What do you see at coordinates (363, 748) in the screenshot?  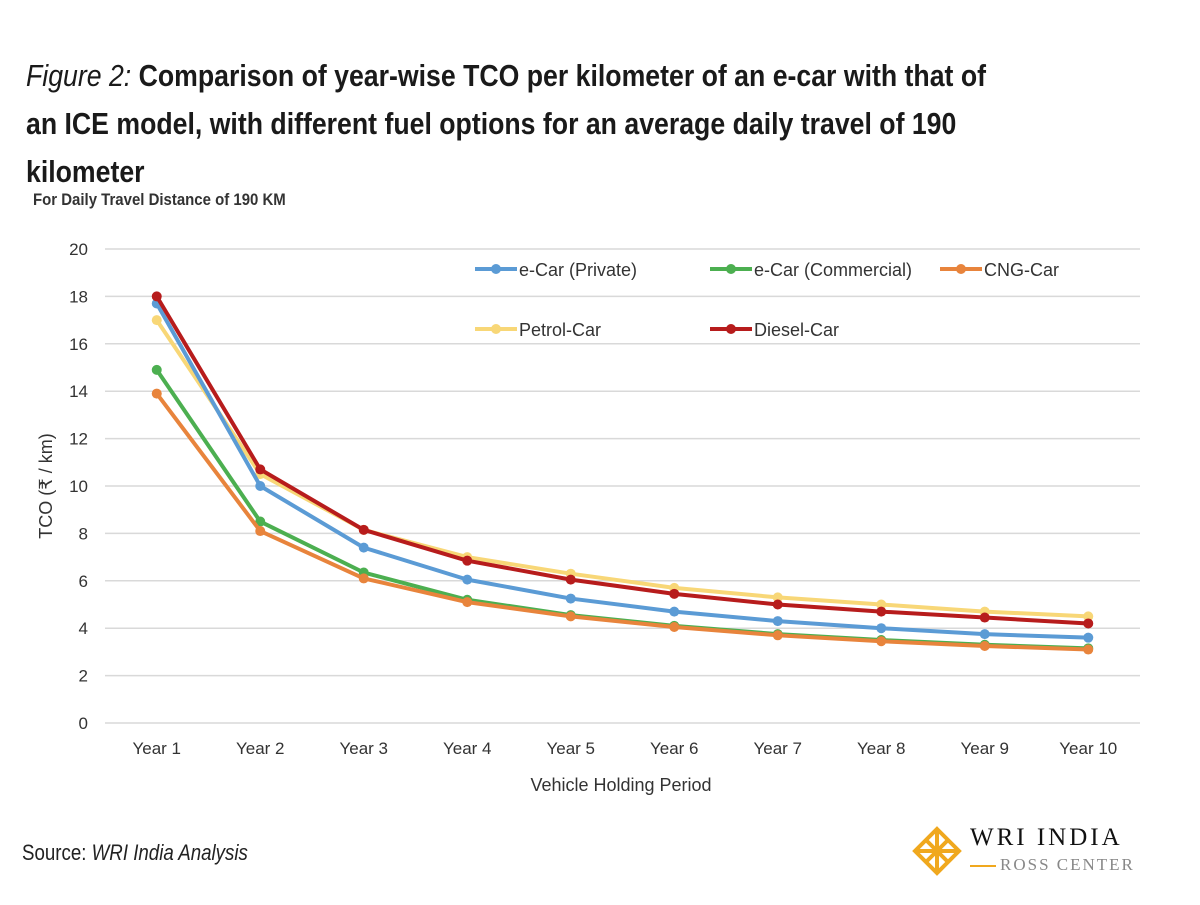 I see `x-tick-label: Year 3` at bounding box center [363, 748].